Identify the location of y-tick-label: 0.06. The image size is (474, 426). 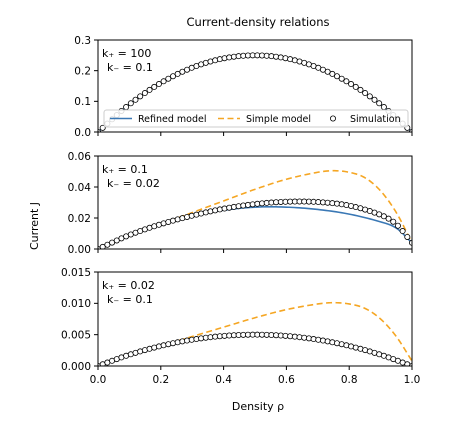
(80, 157).